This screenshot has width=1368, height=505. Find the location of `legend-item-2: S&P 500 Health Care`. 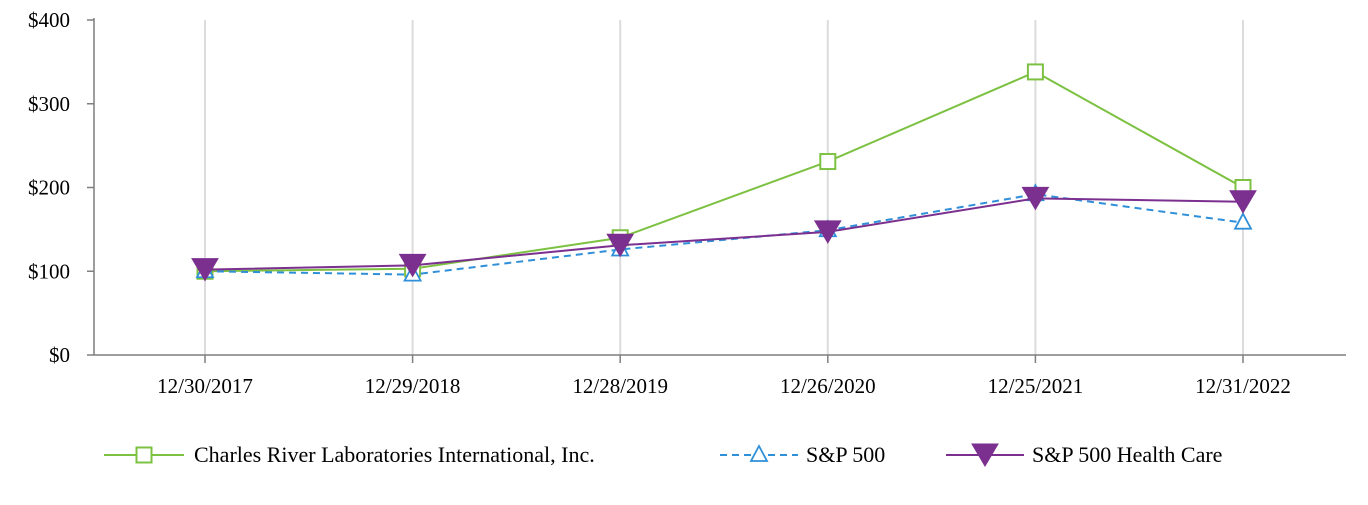

legend-item-2: S&P 500 Health Care is located at coordinates (1084, 454).